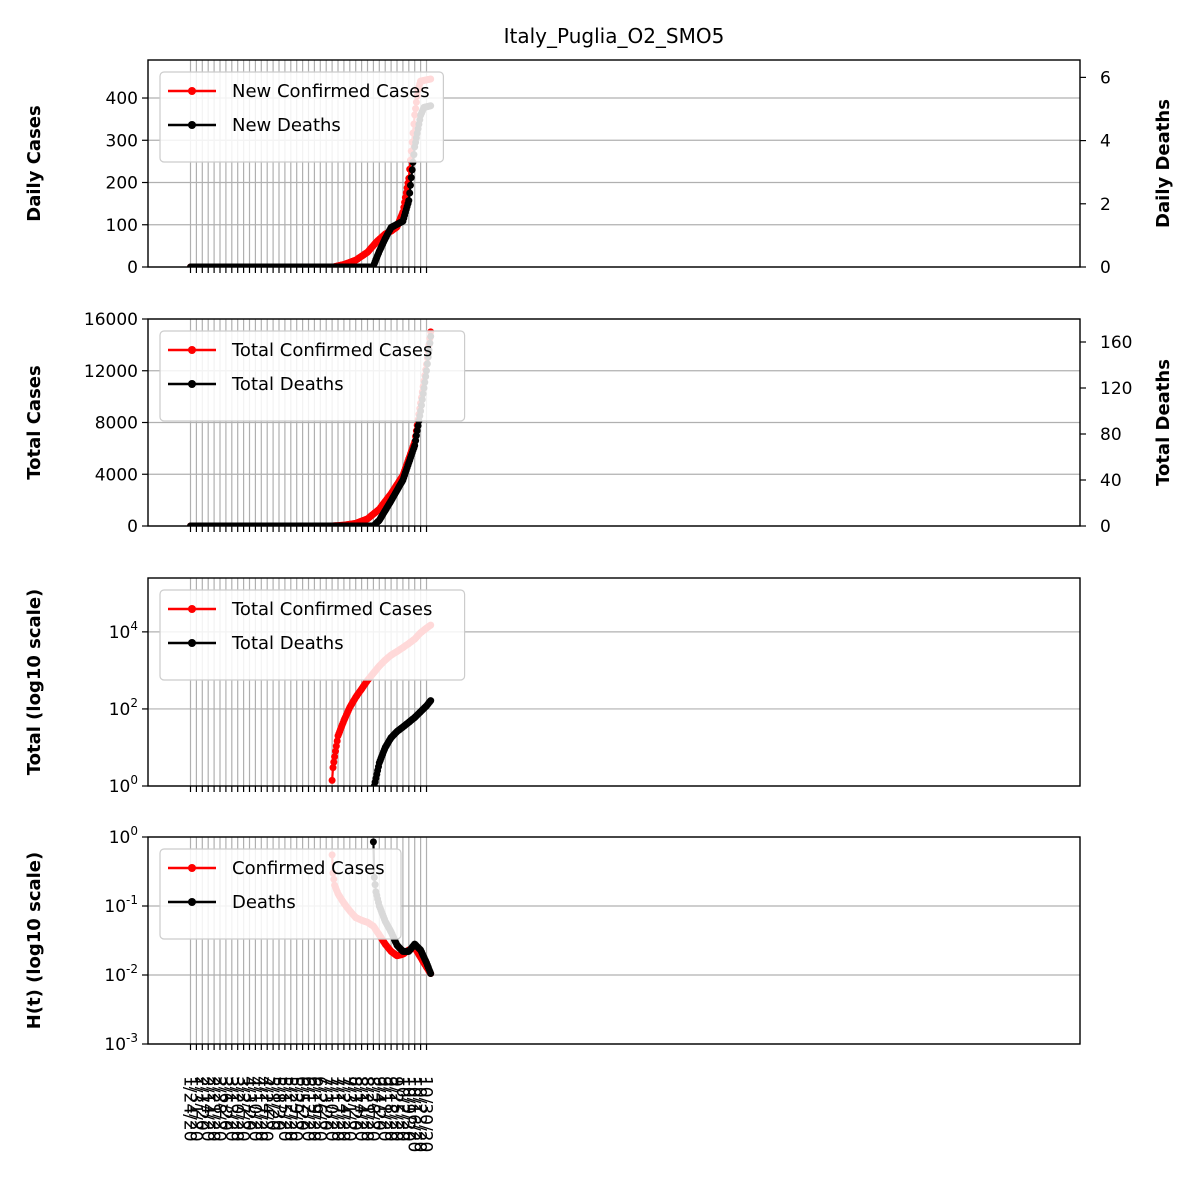 This screenshot has width=1200, height=1200. I want to click on x-tick-label: 3/27/20, so click(243, 1109).